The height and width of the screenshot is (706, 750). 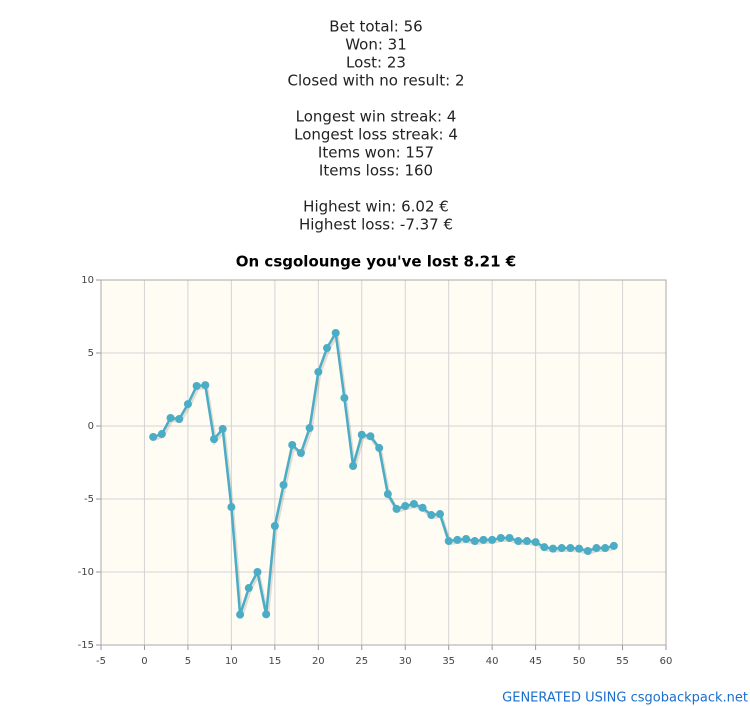 What do you see at coordinates (448, 661) in the screenshot?
I see `x-tick-label: 35` at bounding box center [448, 661].